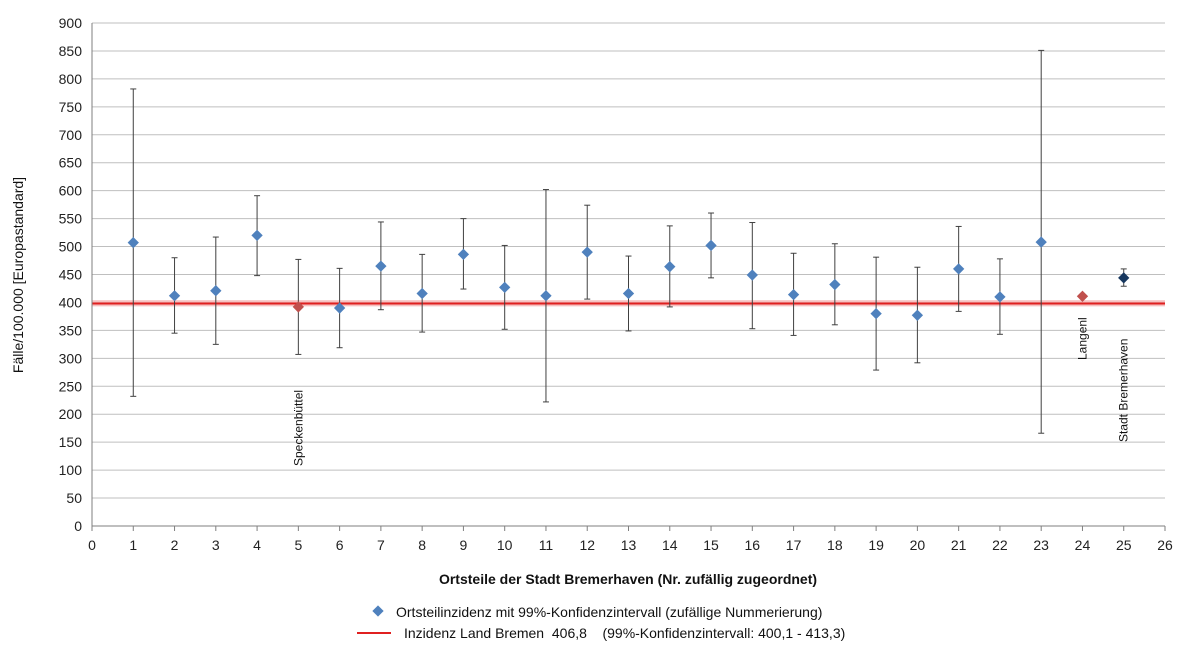 Image resolution: width=1181 pixels, height=648 pixels. What do you see at coordinates (18, 275) in the screenshot?
I see `y-axis-title: Fälle/100.000 [Europastandard]` at bounding box center [18, 275].